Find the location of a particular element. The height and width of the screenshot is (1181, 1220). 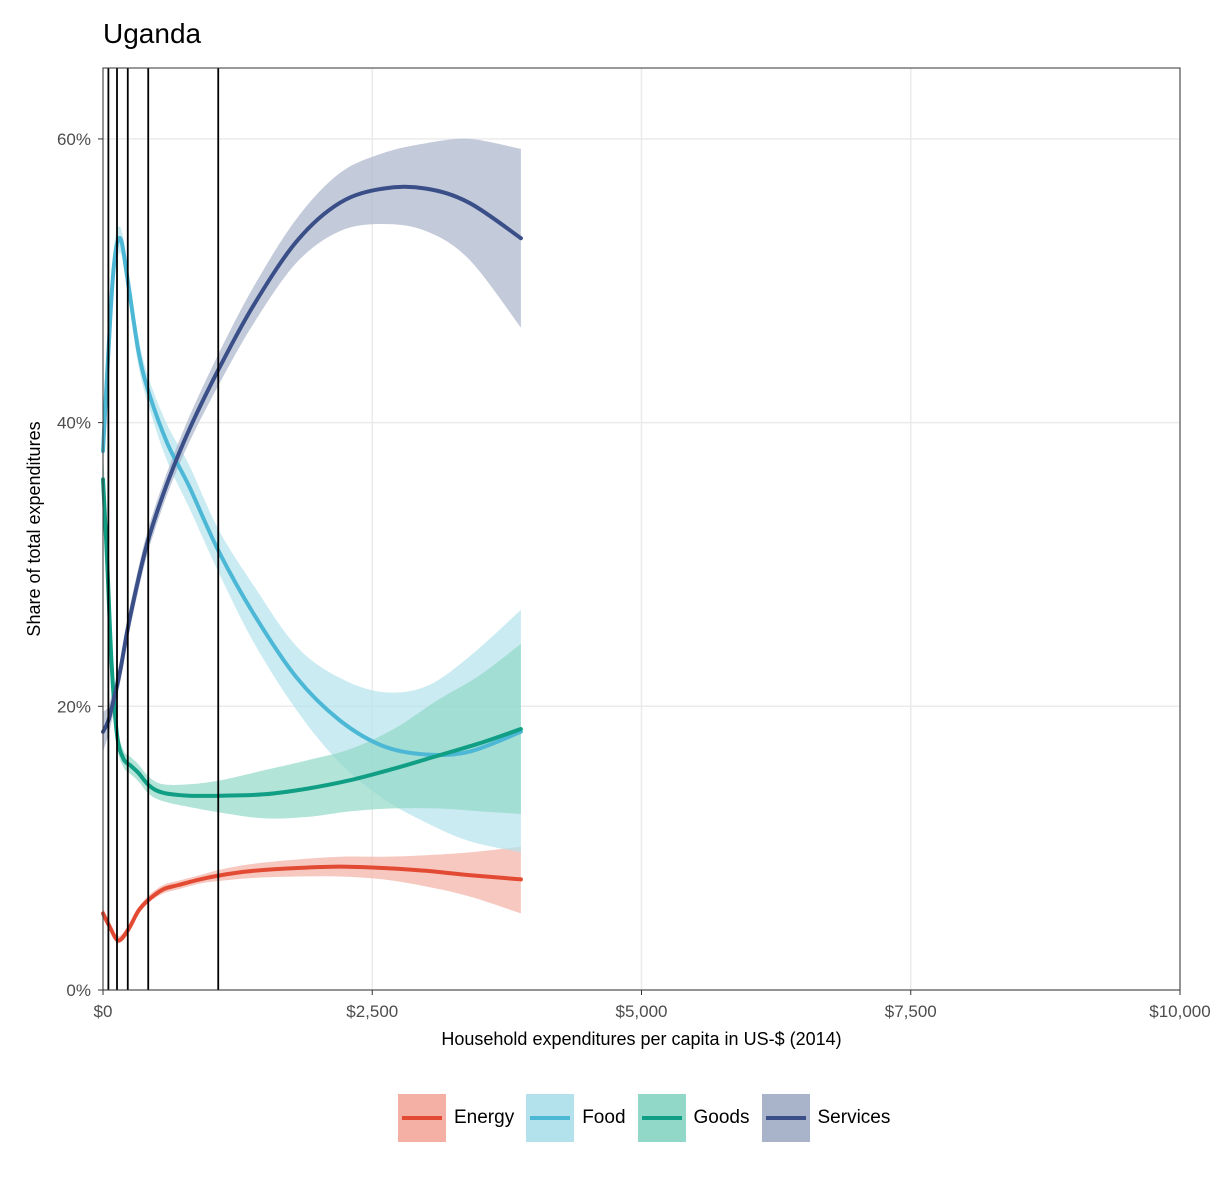

legend-key-goods is located at coordinates (661, 1118).